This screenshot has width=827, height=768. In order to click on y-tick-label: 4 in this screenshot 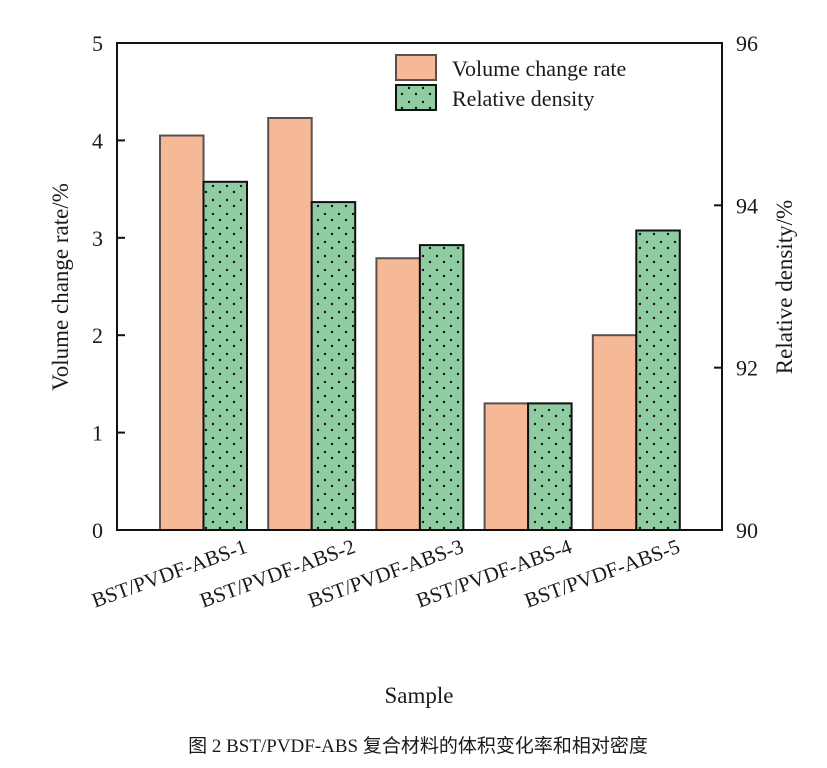, I will do `click(97, 140)`.